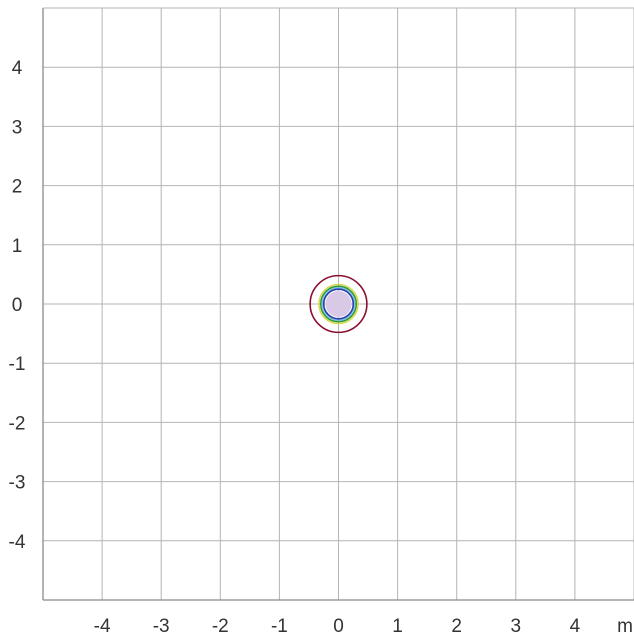 The image size is (634, 637). Describe the element at coordinates (17, 187) in the screenshot. I see `y-tick-label: 2` at that location.